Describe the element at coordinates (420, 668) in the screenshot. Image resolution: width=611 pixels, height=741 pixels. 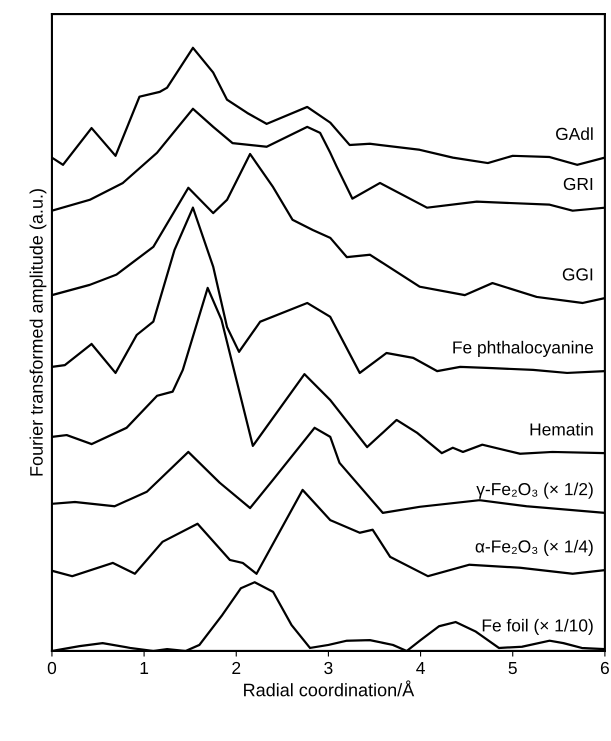
I see `x-tick-label: 4` at that location.